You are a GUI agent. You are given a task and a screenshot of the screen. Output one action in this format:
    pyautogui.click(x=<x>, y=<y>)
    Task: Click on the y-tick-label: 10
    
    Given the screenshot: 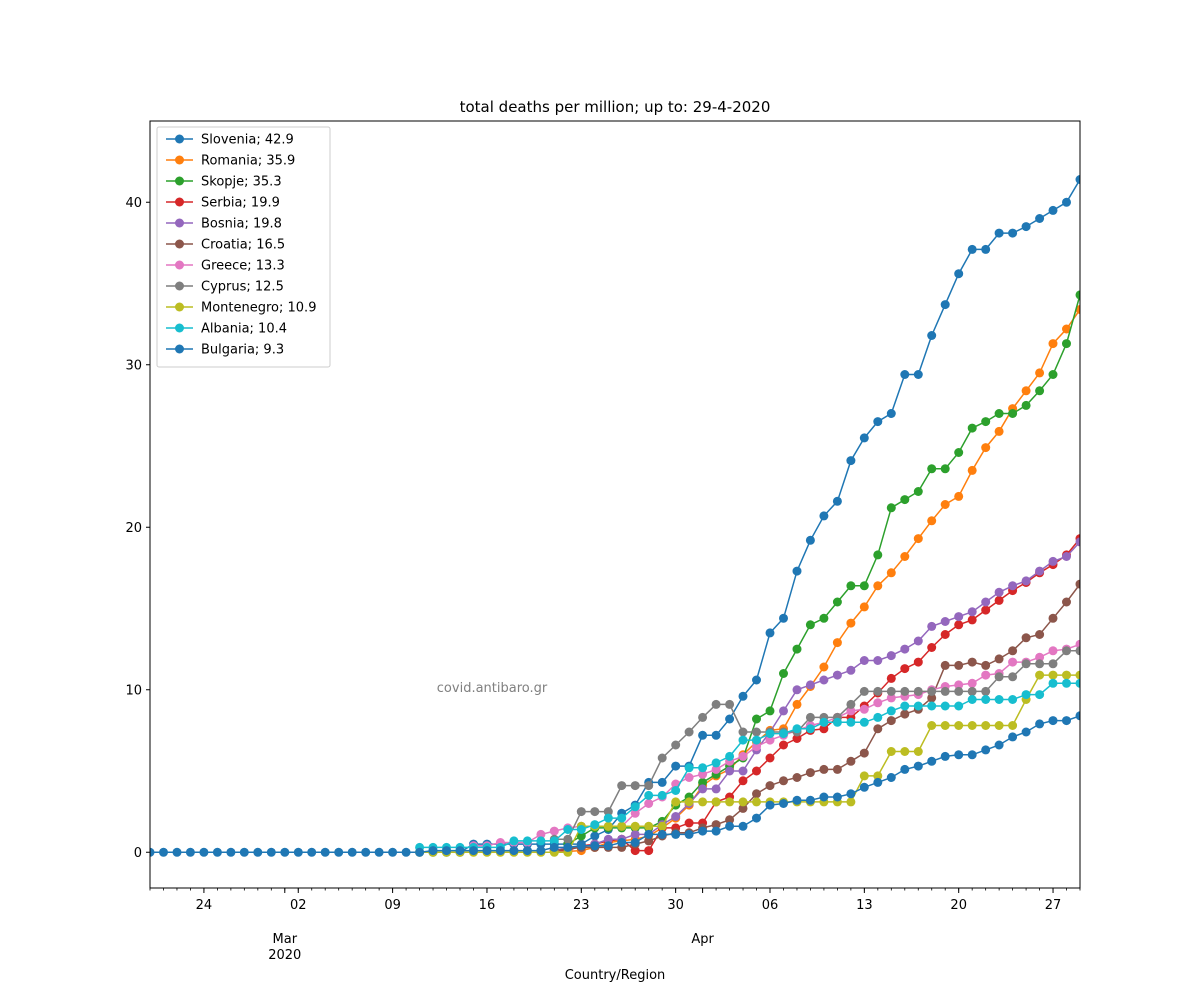 What is the action you would take?
    pyautogui.click(x=133, y=690)
    